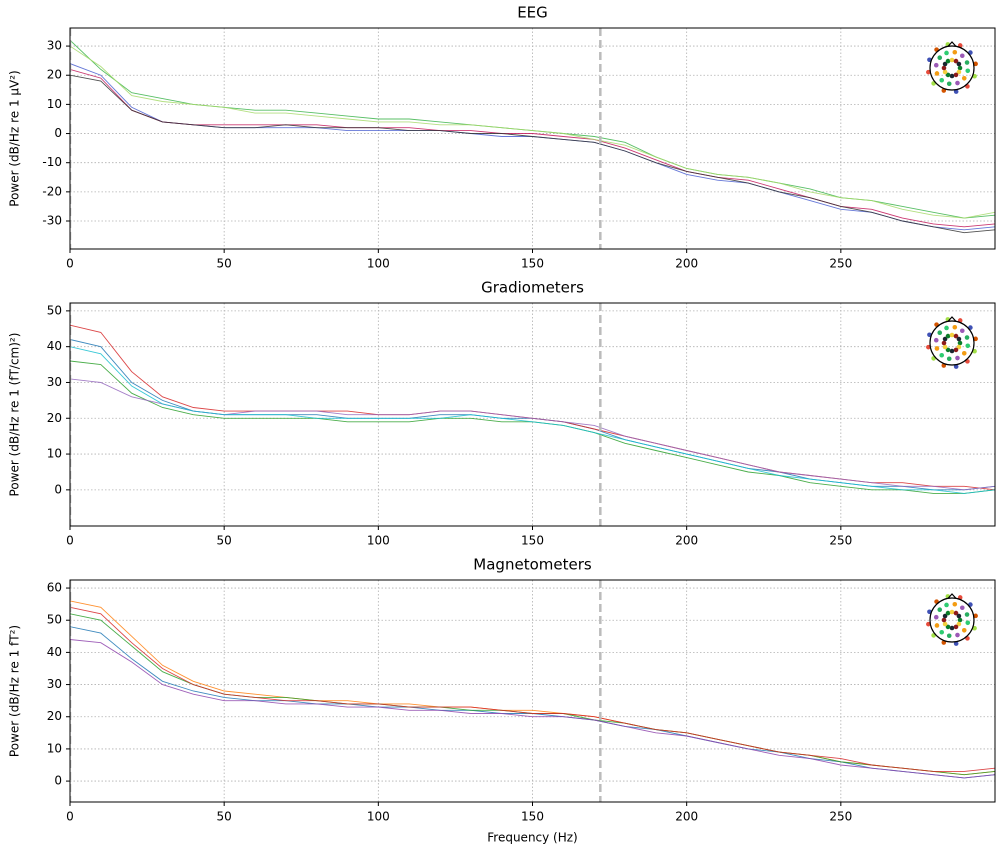 The width and height of the screenshot is (1000, 850). I want to click on panel-title: Gradiometers, so click(532, 288).